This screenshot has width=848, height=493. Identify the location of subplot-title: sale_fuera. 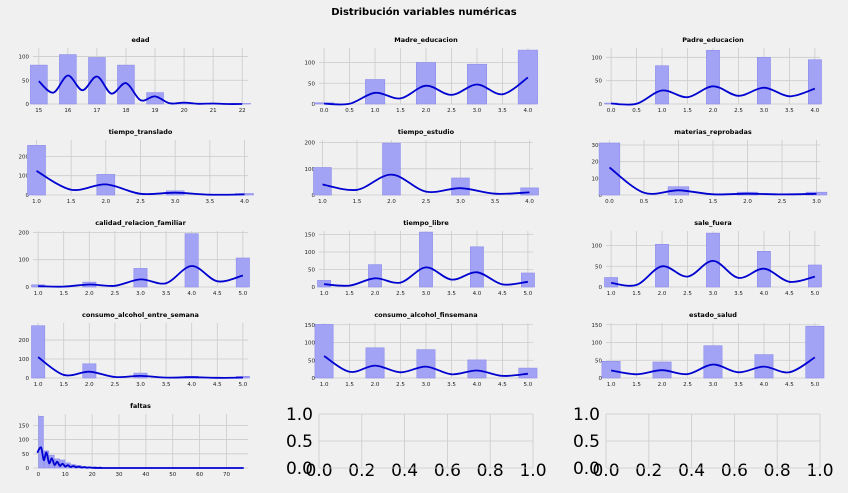
(713, 223).